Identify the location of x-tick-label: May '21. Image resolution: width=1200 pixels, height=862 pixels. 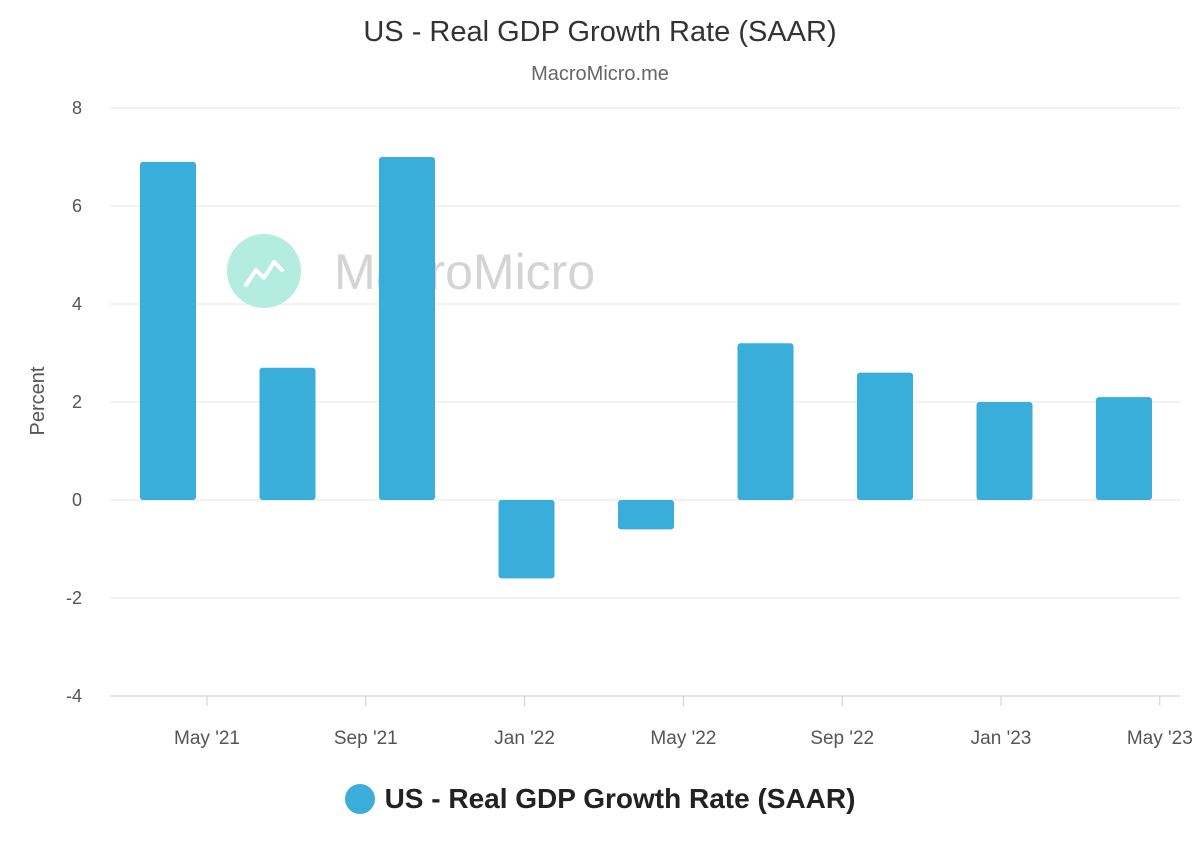
(207, 738).